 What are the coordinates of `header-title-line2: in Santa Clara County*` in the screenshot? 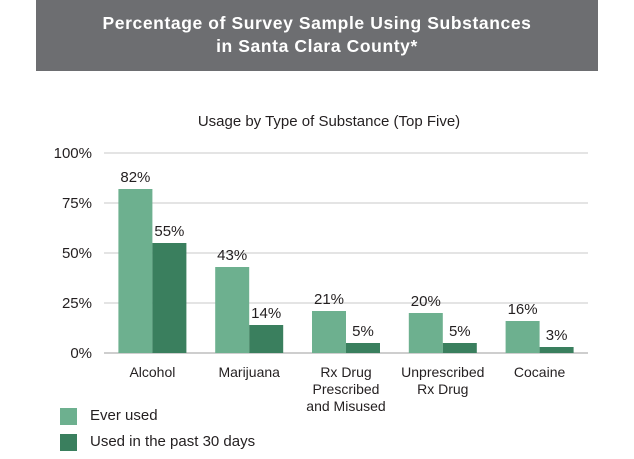 It's located at (317, 46).